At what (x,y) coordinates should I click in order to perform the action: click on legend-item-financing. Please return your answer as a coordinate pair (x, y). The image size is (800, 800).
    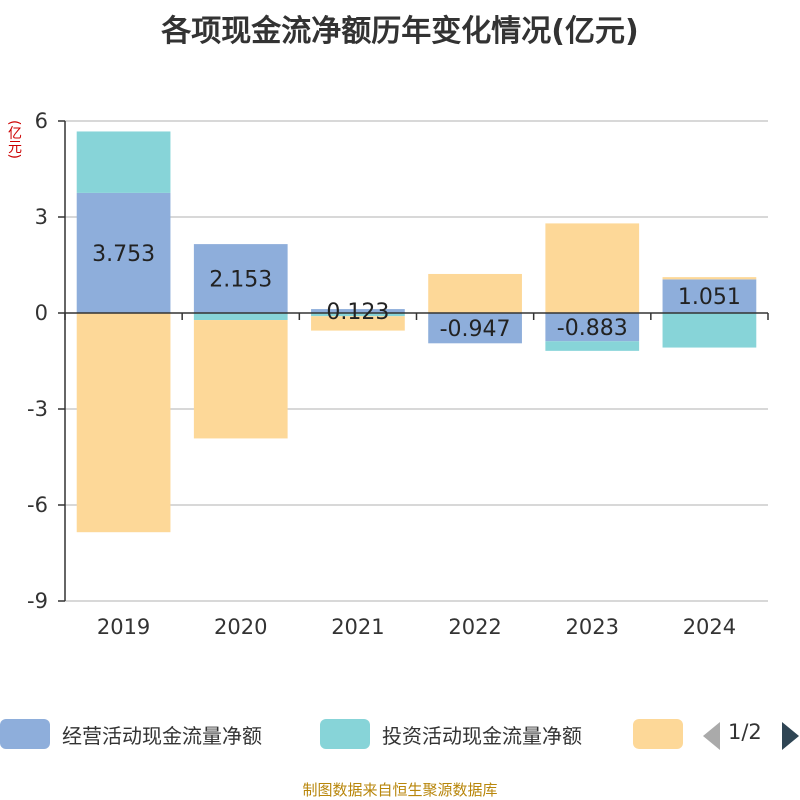
    Looking at the image, I should click on (658, 734).